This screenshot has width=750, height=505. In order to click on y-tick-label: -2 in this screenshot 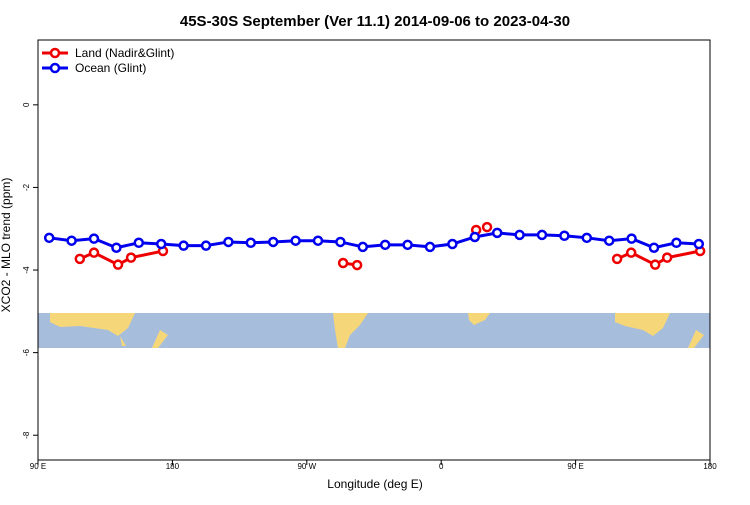, I will do `click(26, 187)`.